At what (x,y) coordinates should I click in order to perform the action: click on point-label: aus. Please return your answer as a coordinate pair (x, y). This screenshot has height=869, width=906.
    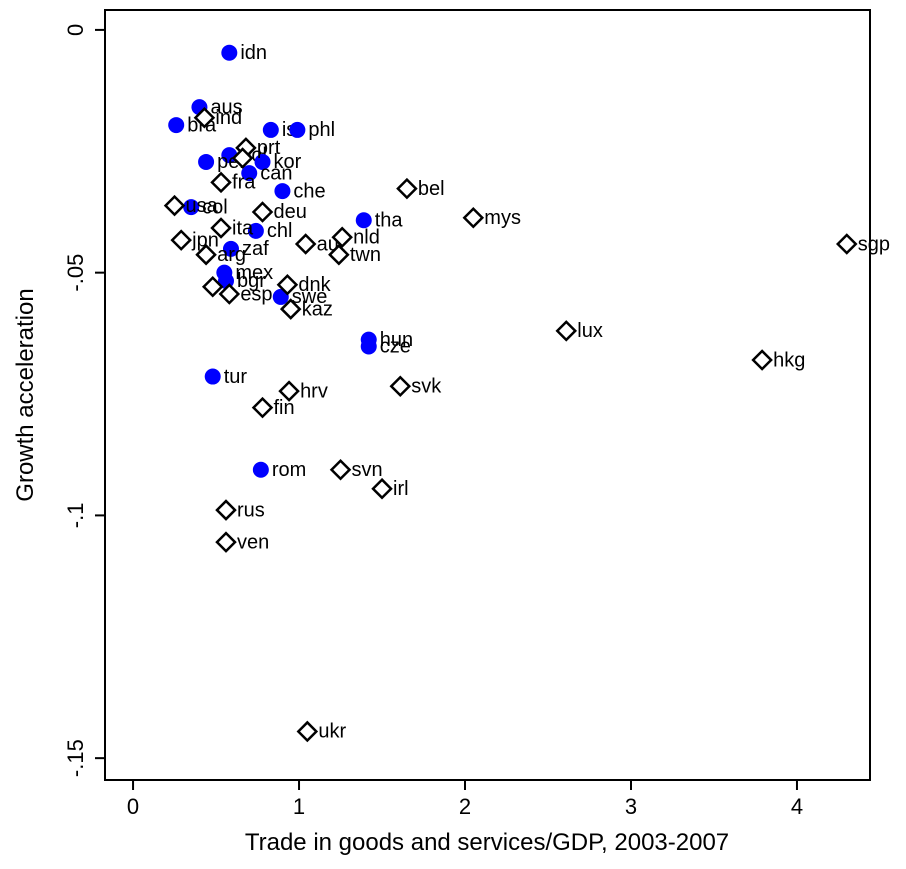
    Looking at the image, I should click on (226, 107).